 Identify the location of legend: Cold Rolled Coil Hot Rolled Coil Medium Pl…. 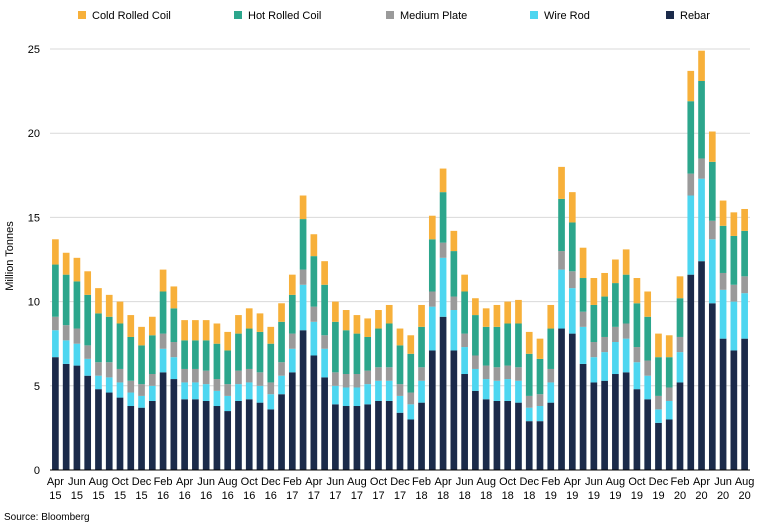
(394, 16).